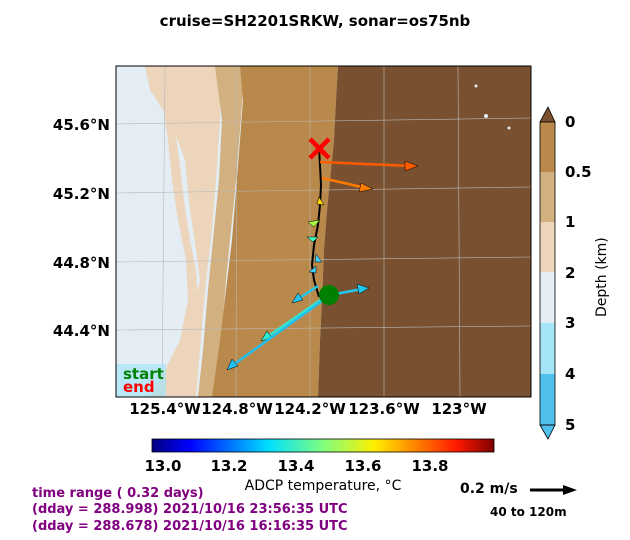  I want to click on temp-tick: 13.6, so click(363, 466).